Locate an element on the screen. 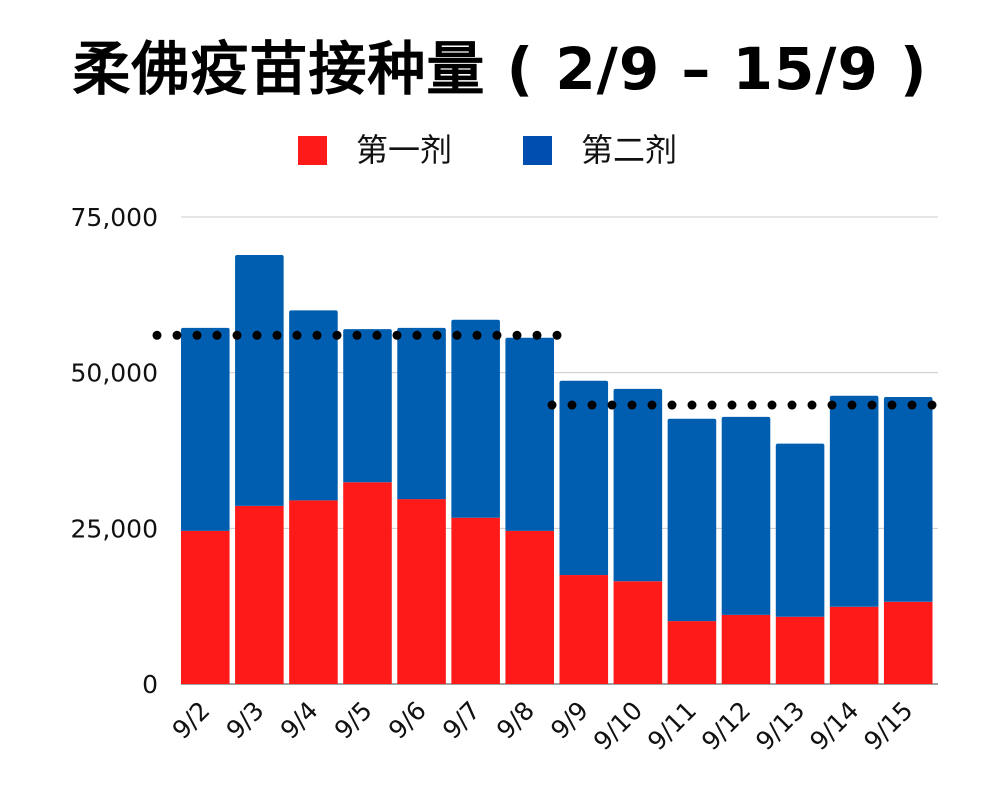  legend-label: 第二剂 is located at coordinates (629, 150).